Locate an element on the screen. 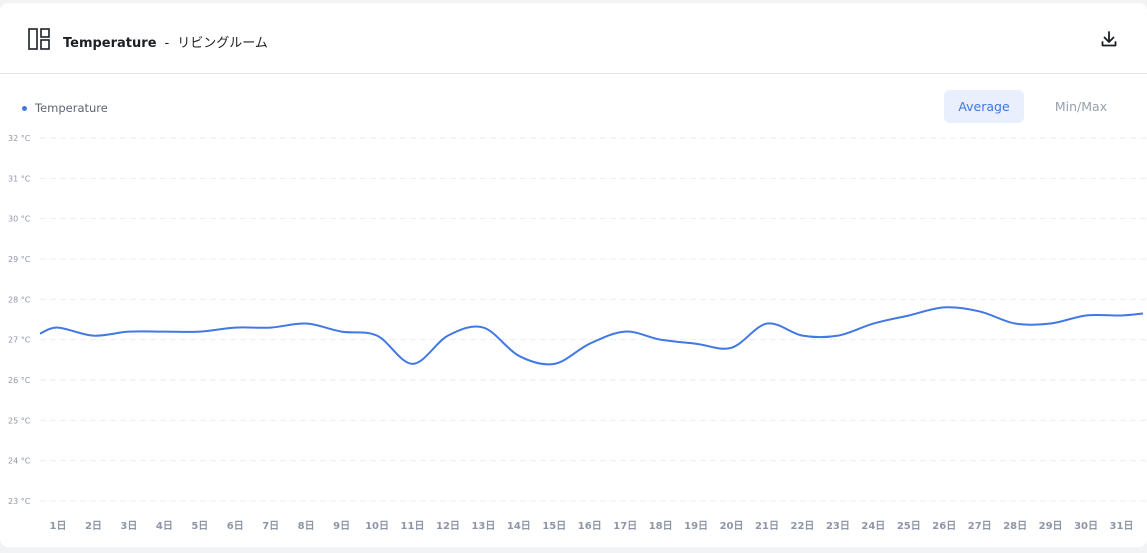 This screenshot has width=1147, height=553. series-line-temperature is located at coordinates (591, 336).